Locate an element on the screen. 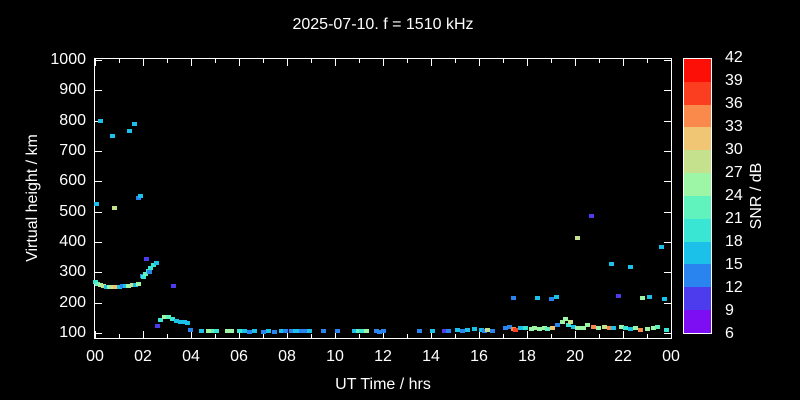  colorbar-tick-label: 39 is located at coordinates (734, 80).